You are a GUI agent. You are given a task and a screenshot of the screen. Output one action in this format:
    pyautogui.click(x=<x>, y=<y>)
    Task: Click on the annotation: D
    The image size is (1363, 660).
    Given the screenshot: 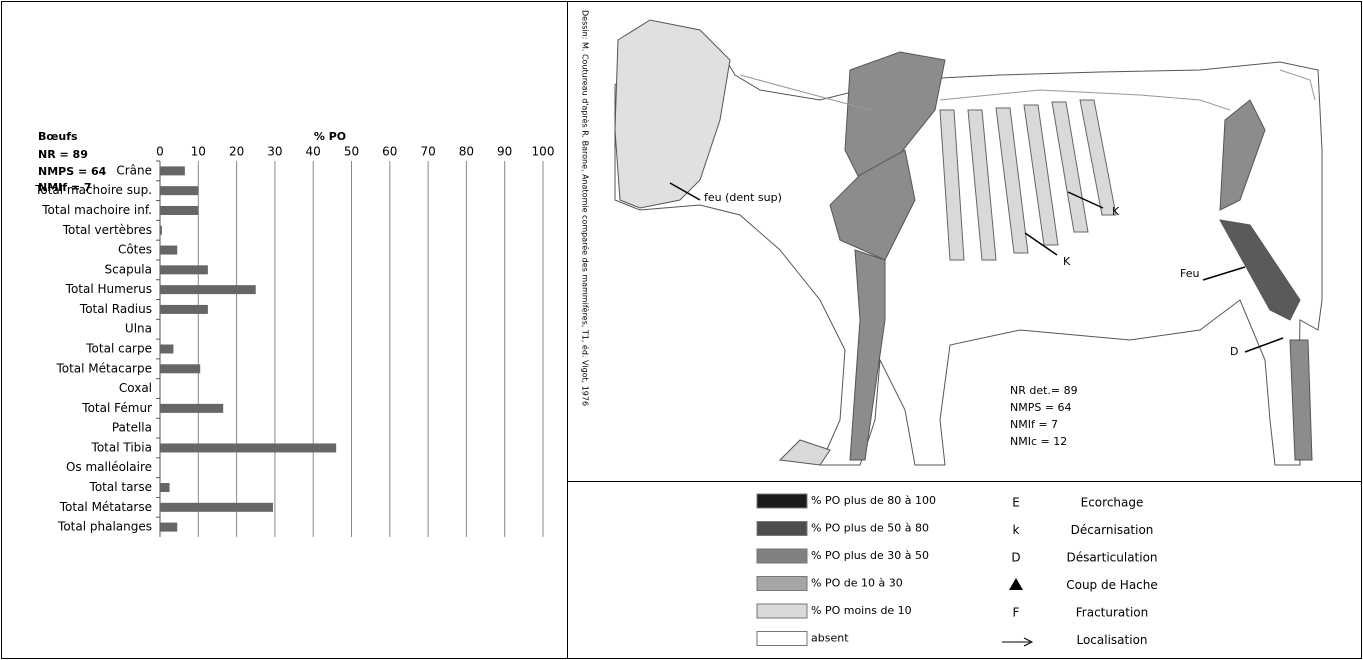 What is the action you would take?
    pyautogui.click(x=1234, y=351)
    